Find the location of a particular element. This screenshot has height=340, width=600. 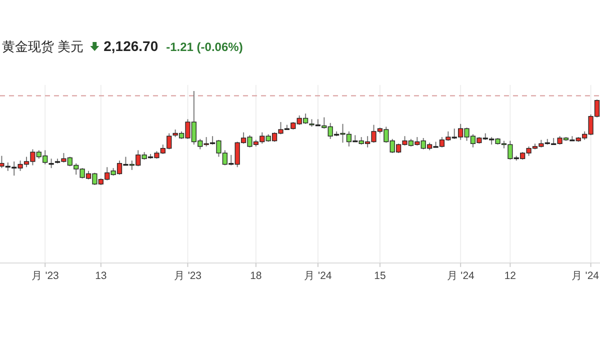

x-tick-label: 12 is located at coordinates (510, 276).